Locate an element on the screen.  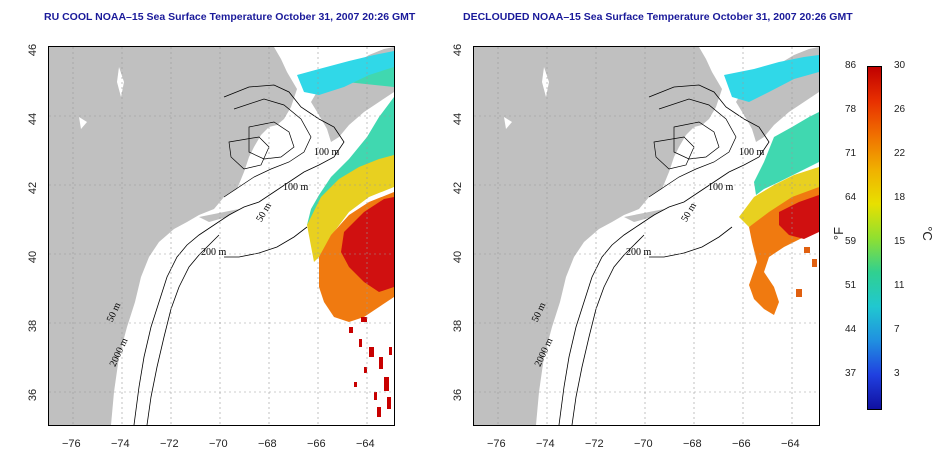
fahrenheit-tick: 59 is located at coordinates (851, 241).